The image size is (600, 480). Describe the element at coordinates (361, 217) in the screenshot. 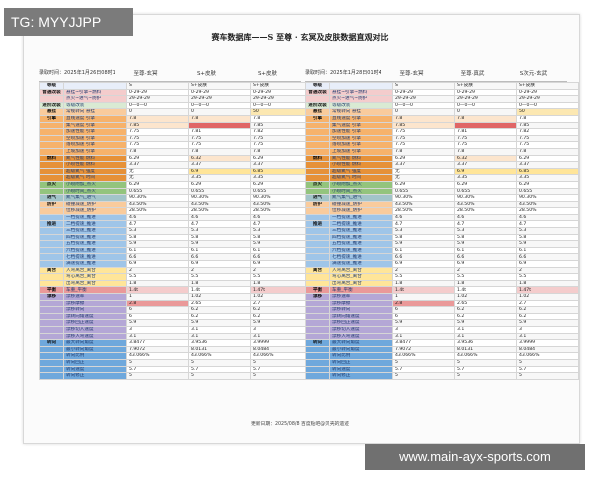

I see `item-cell: 一档提速_推进` at that location.